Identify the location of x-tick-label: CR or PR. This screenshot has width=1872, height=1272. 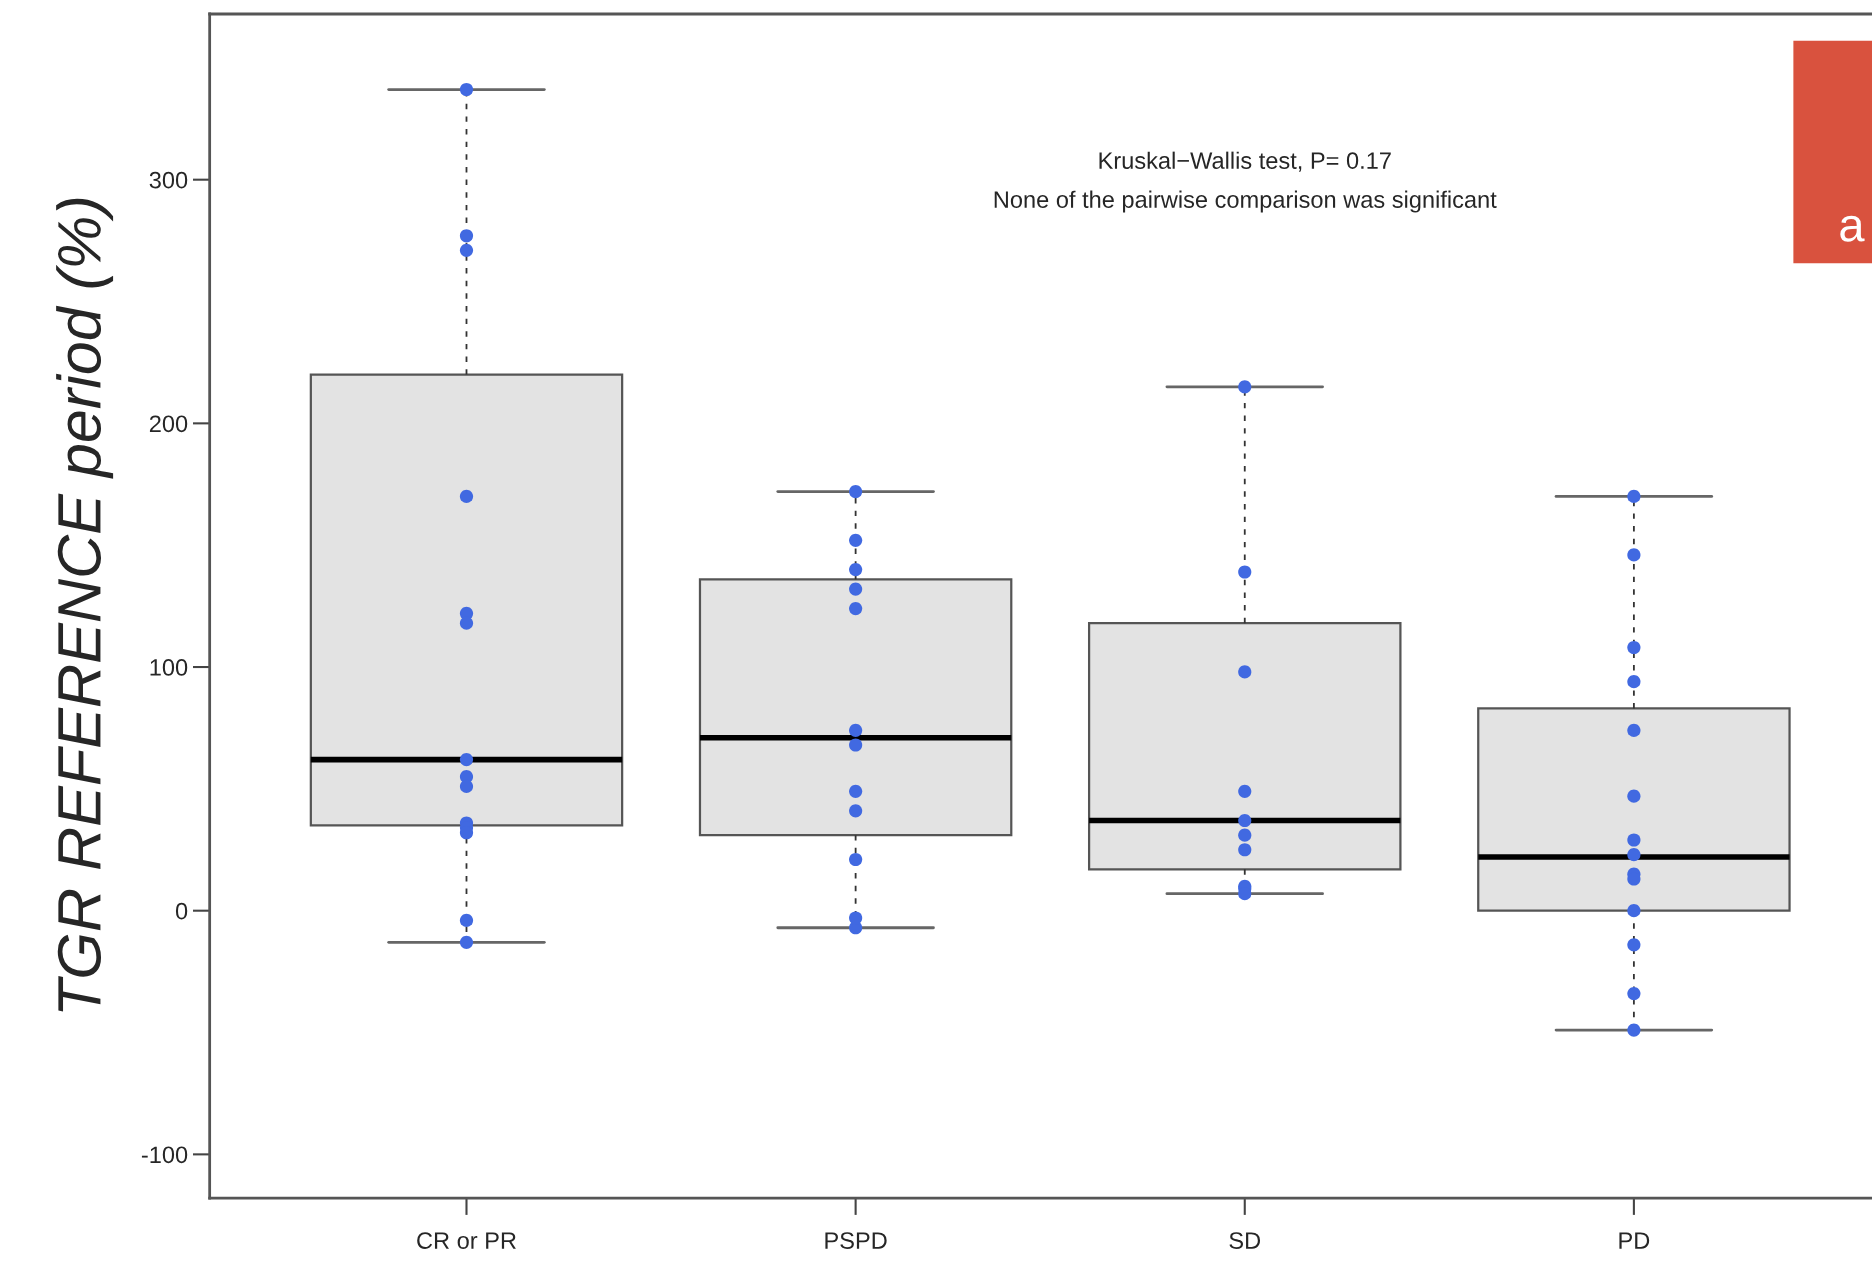
(466, 1240).